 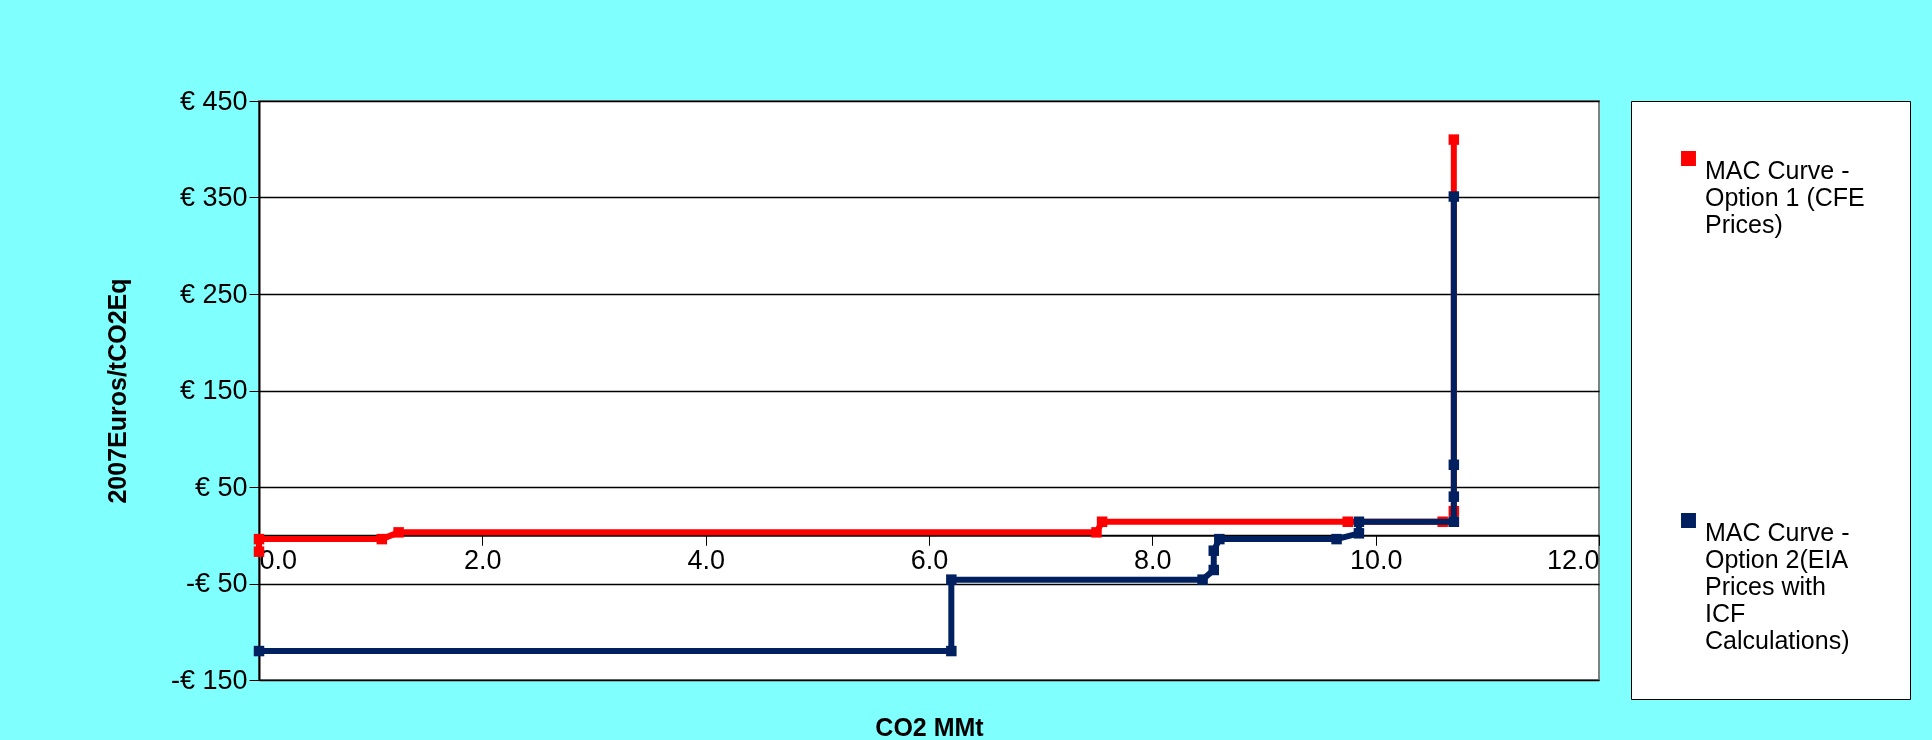 I want to click on y-axis-title: 2007Euros/tCO2Eq, so click(x=116, y=391).